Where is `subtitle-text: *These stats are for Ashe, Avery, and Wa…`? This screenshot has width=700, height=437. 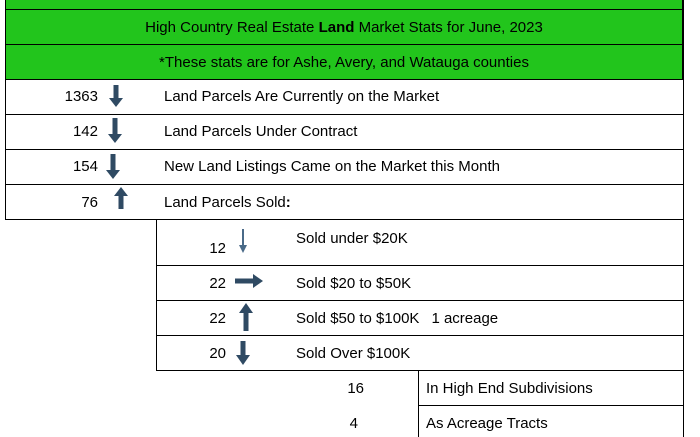 subtitle-text: *These stats are for Ashe, Avery, and Wa… is located at coordinates (344, 62).